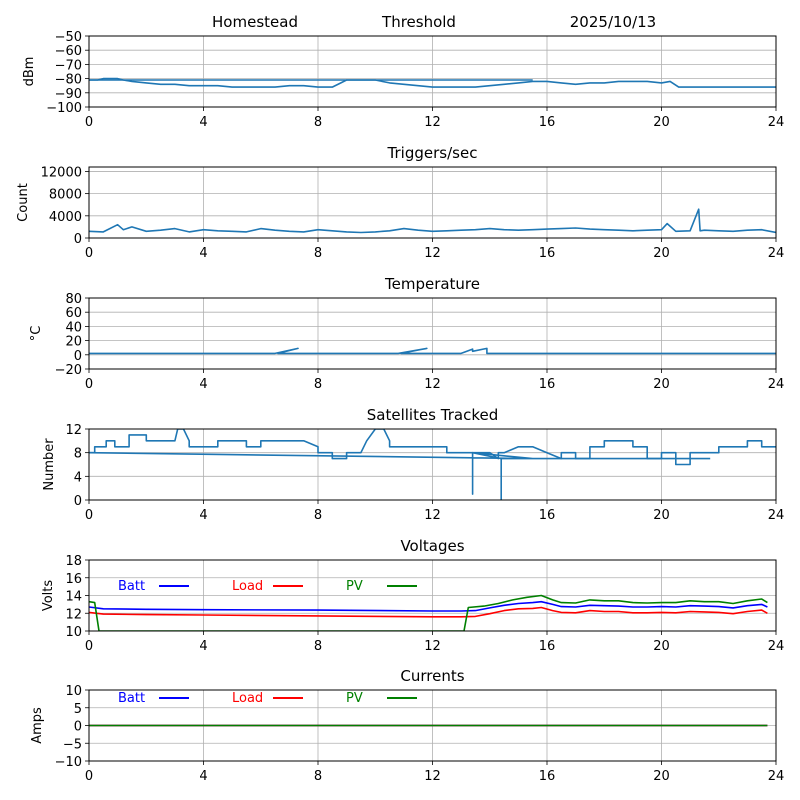 Image resolution: width=800 pixels, height=800 pixels. Describe the element at coordinates (432, 447) in the screenshot. I see `series-satellites-satellites` at that location.